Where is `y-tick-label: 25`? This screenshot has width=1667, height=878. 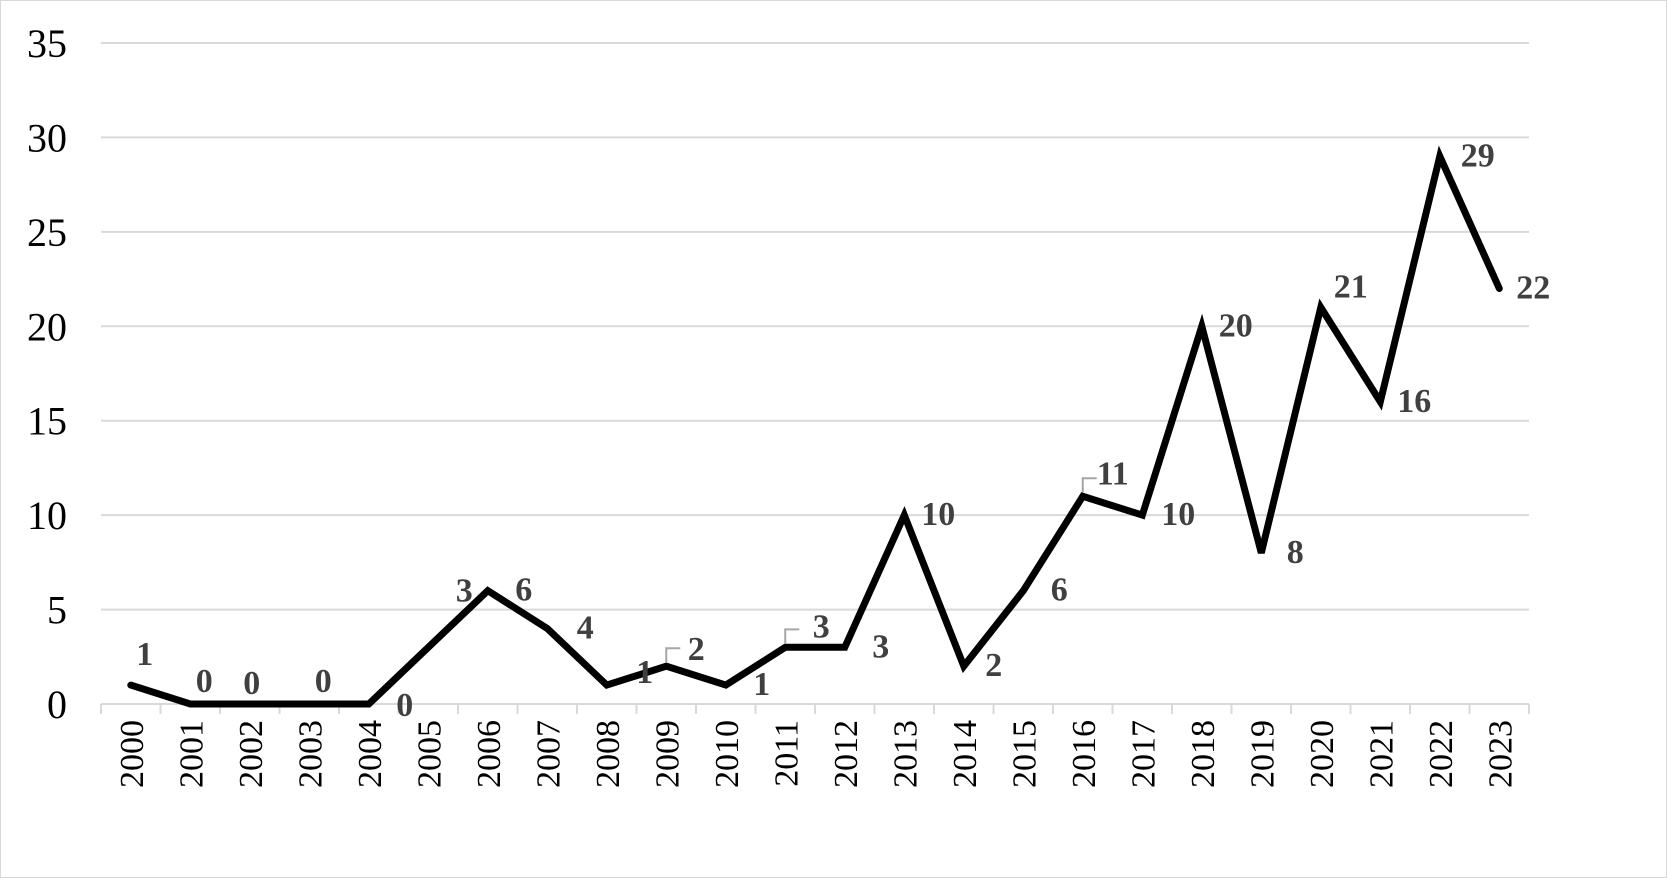
y-tick-label: 25 is located at coordinates (47, 232).